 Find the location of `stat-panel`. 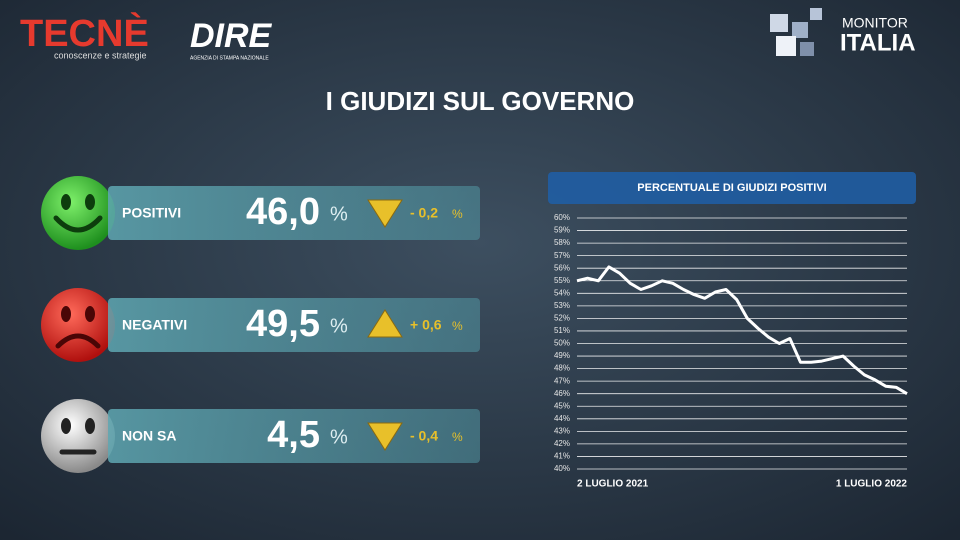

stat-panel is located at coordinates (294, 325).